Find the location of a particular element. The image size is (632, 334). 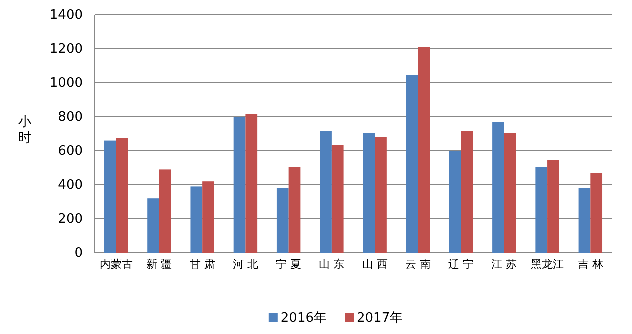

y-tick-label: 1000 is located at coordinates (66, 84).